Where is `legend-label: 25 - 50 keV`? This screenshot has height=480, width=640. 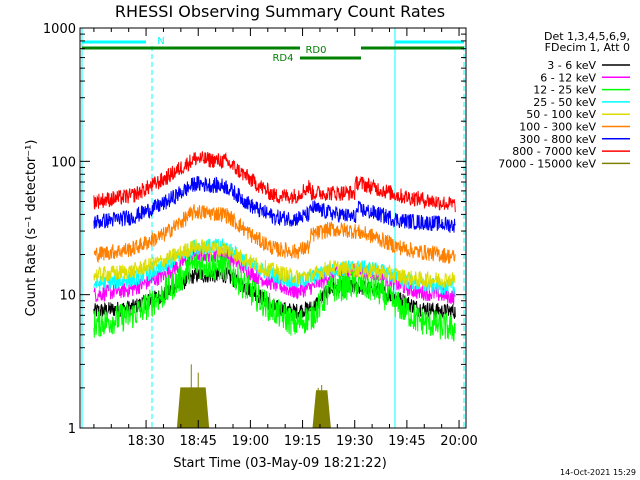 legend-label: 25 - 50 keV is located at coordinates (564, 102).